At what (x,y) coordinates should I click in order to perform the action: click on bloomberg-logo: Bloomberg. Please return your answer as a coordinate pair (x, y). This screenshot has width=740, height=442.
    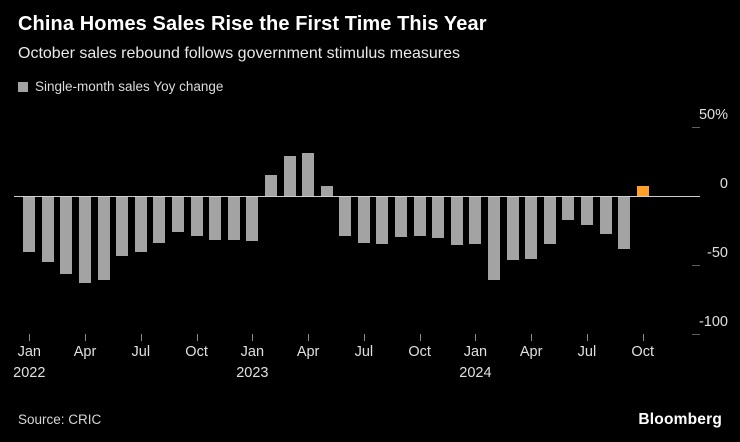
    Looking at the image, I should click on (680, 419).